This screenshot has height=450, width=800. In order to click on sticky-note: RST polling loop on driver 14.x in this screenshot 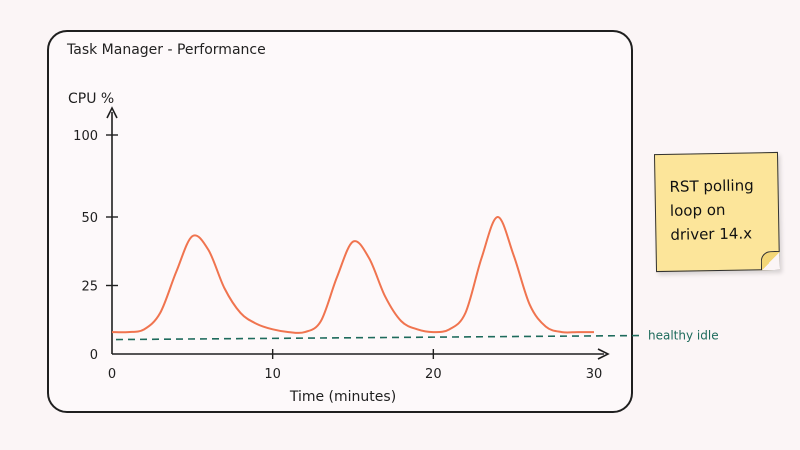, I will do `click(717, 212)`.